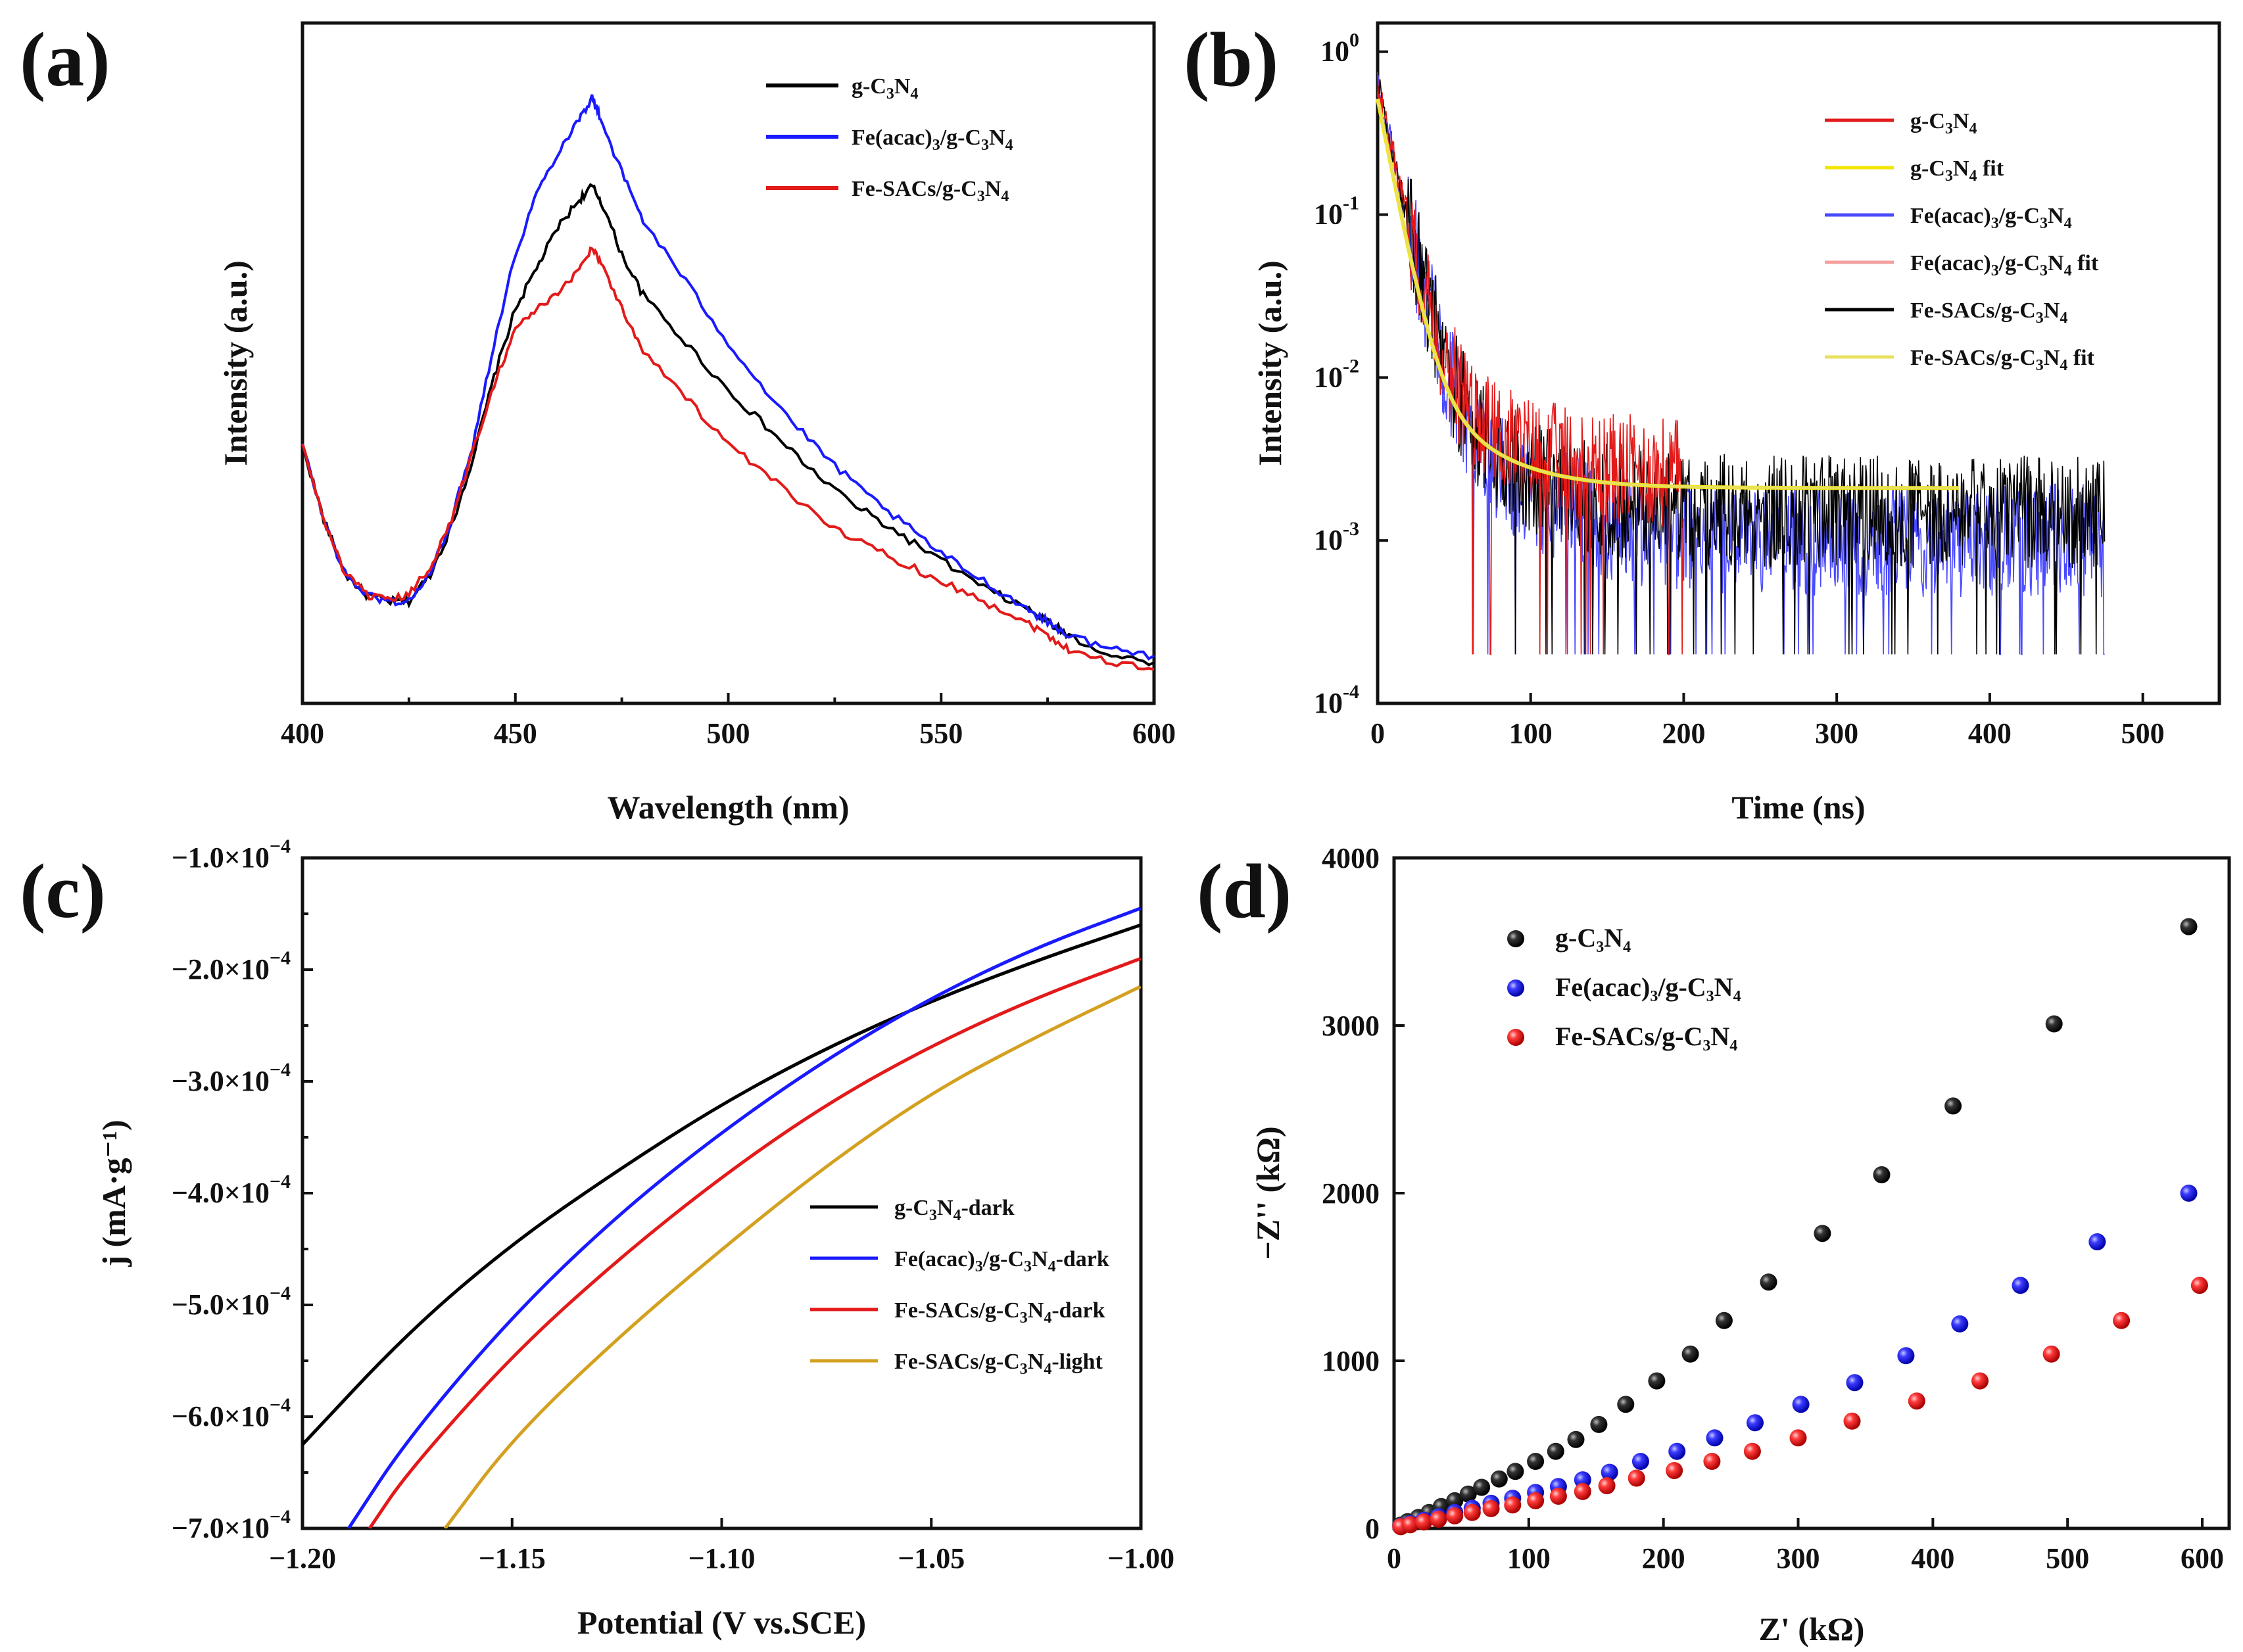 The width and height of the screenshot is (2243, 1652). Describe the element at coordinates (231, 1525) in the screenshot. I see `y-tick-label-c: −7.0×10⁻⁴` at that location.